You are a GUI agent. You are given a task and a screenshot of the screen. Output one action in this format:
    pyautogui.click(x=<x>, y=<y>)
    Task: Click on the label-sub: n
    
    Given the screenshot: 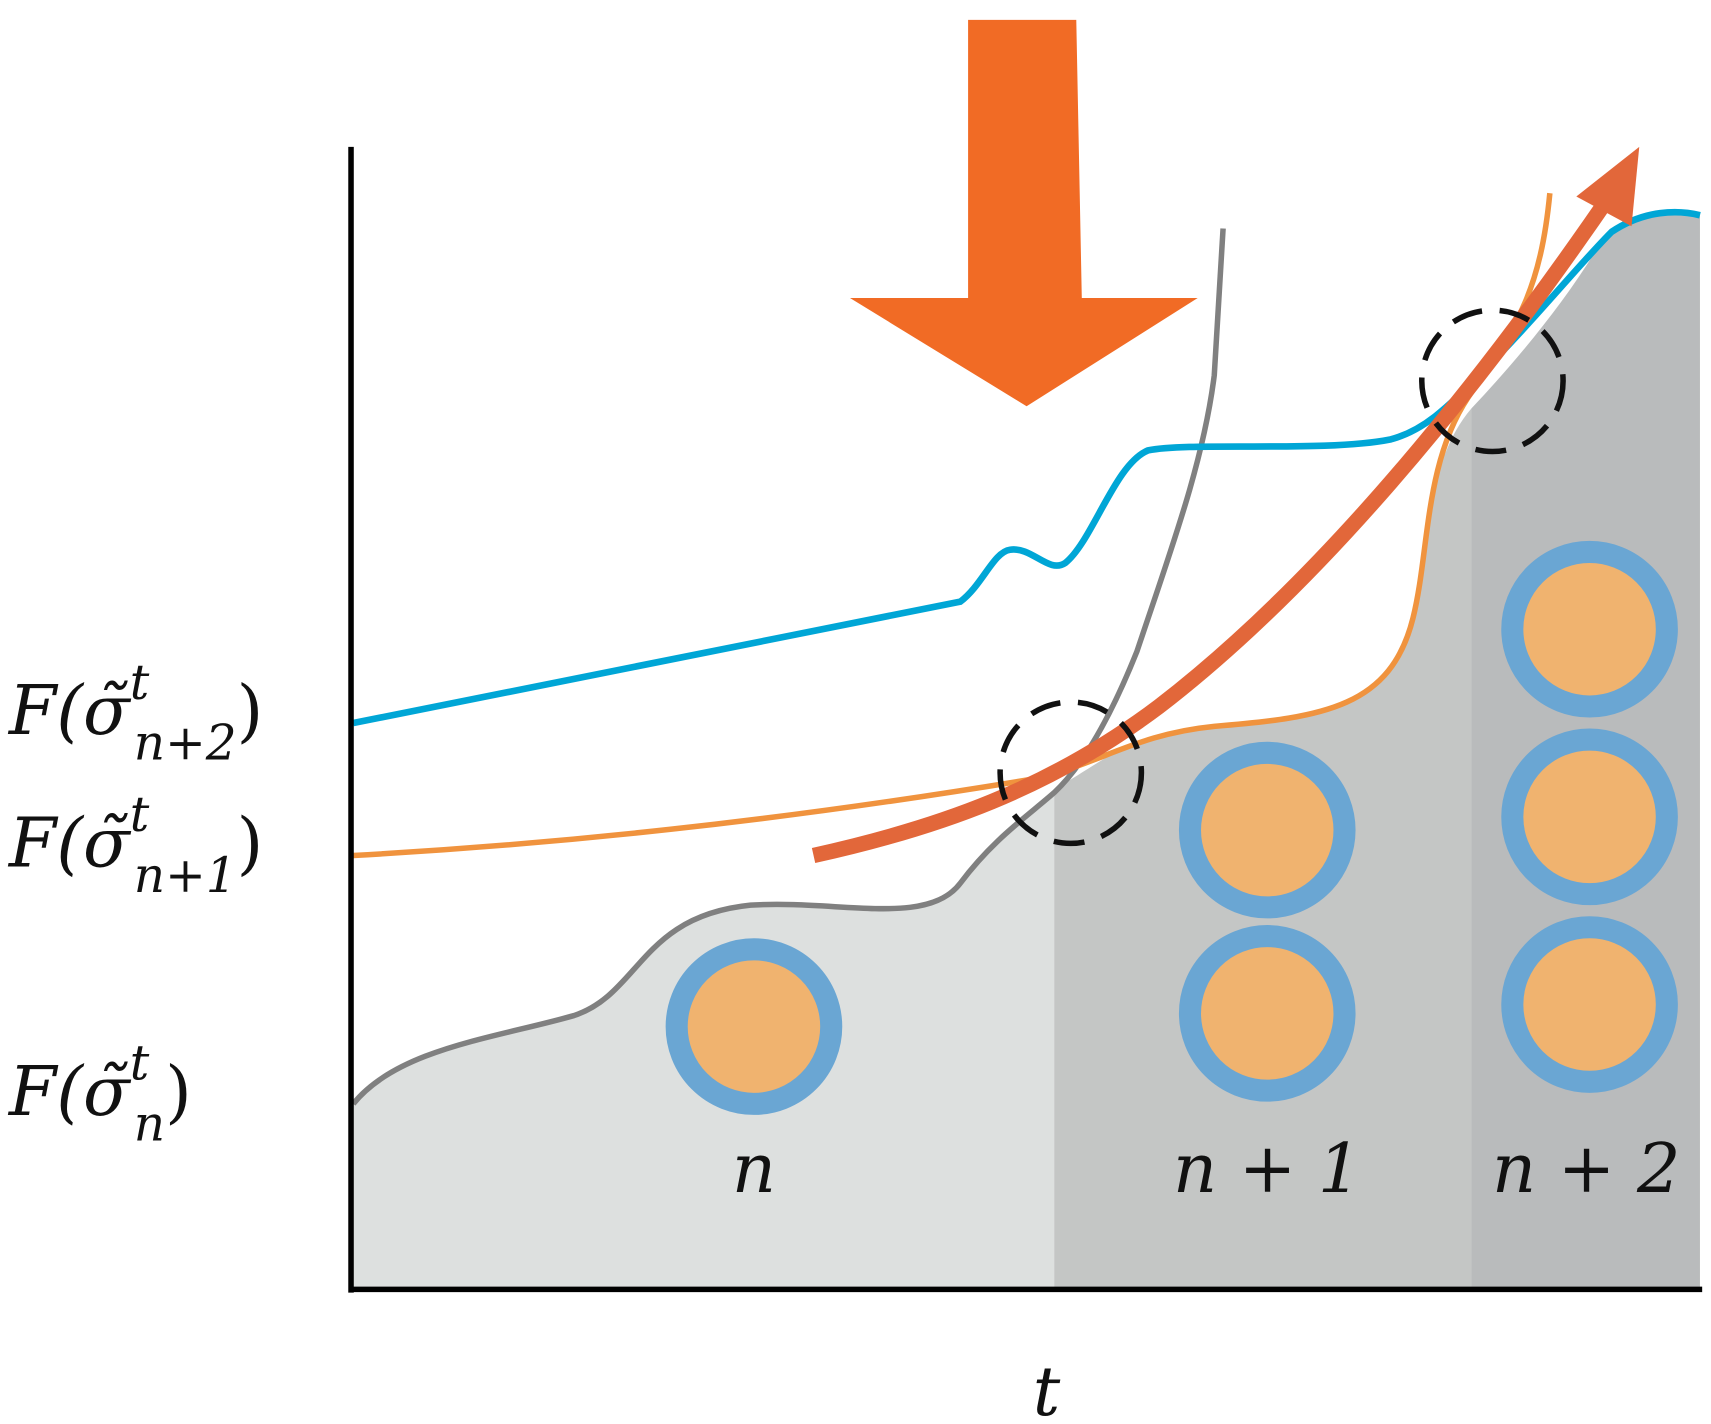 What is the action you would take?
    pyautogui.click(x=149, y=1124)
    